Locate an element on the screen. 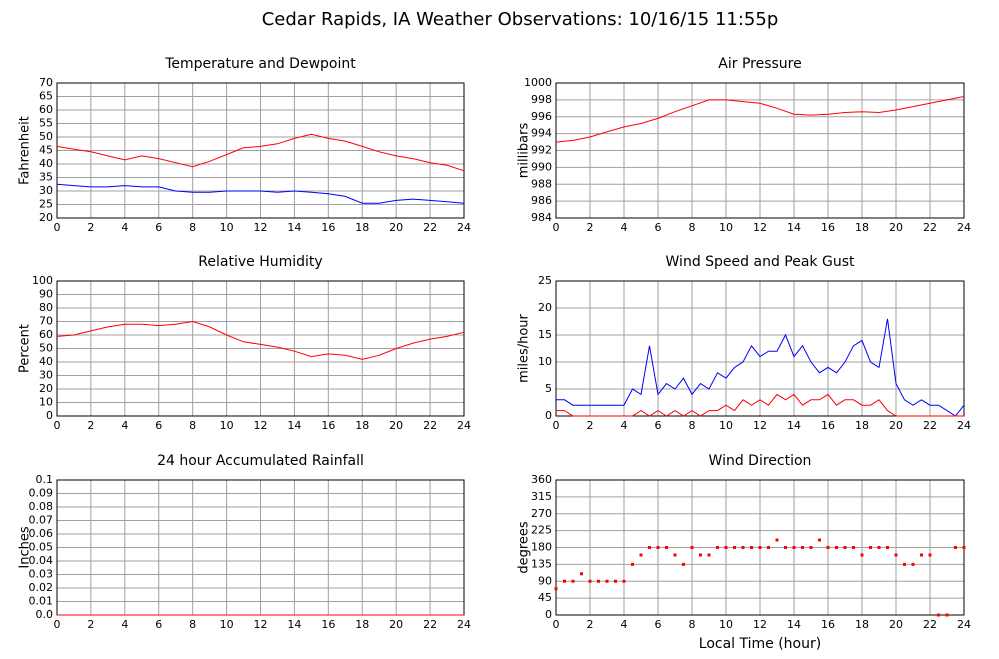  x-tick-label: 2 is located at coordinates (90, 624).